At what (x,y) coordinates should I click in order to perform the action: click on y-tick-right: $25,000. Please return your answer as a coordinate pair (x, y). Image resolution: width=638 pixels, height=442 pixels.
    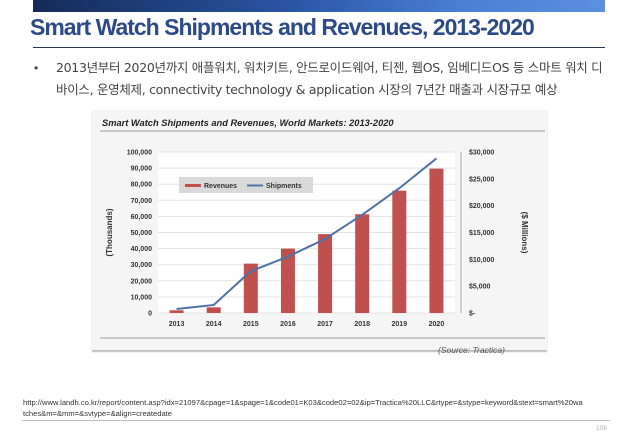
    Looking at the image, I should click on (481, 179).